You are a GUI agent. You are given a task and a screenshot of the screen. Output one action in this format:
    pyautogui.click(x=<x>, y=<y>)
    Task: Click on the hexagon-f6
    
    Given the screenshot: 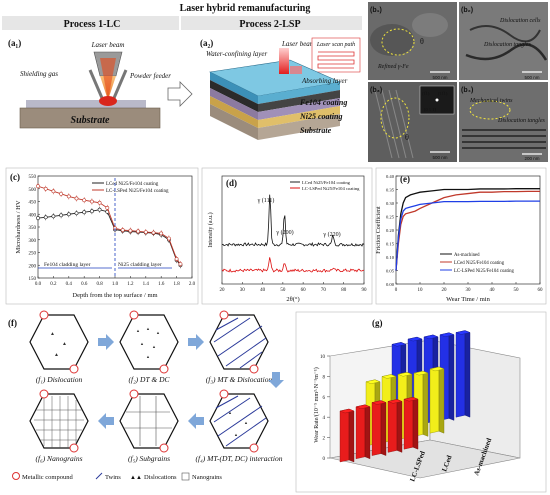 What is the action you would take?
    pyautogui.click(x=59, y=421)
    